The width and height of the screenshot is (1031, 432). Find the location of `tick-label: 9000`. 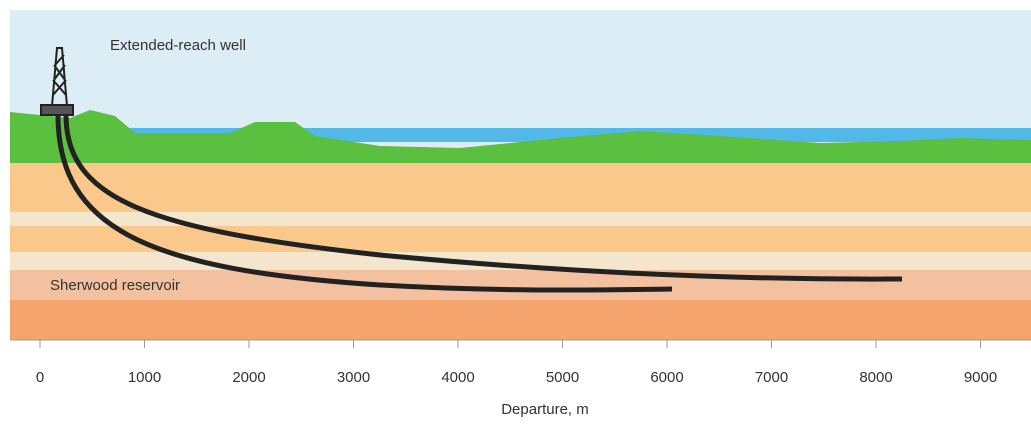

tick-label: 9000 is located at coordinates (980, 377).